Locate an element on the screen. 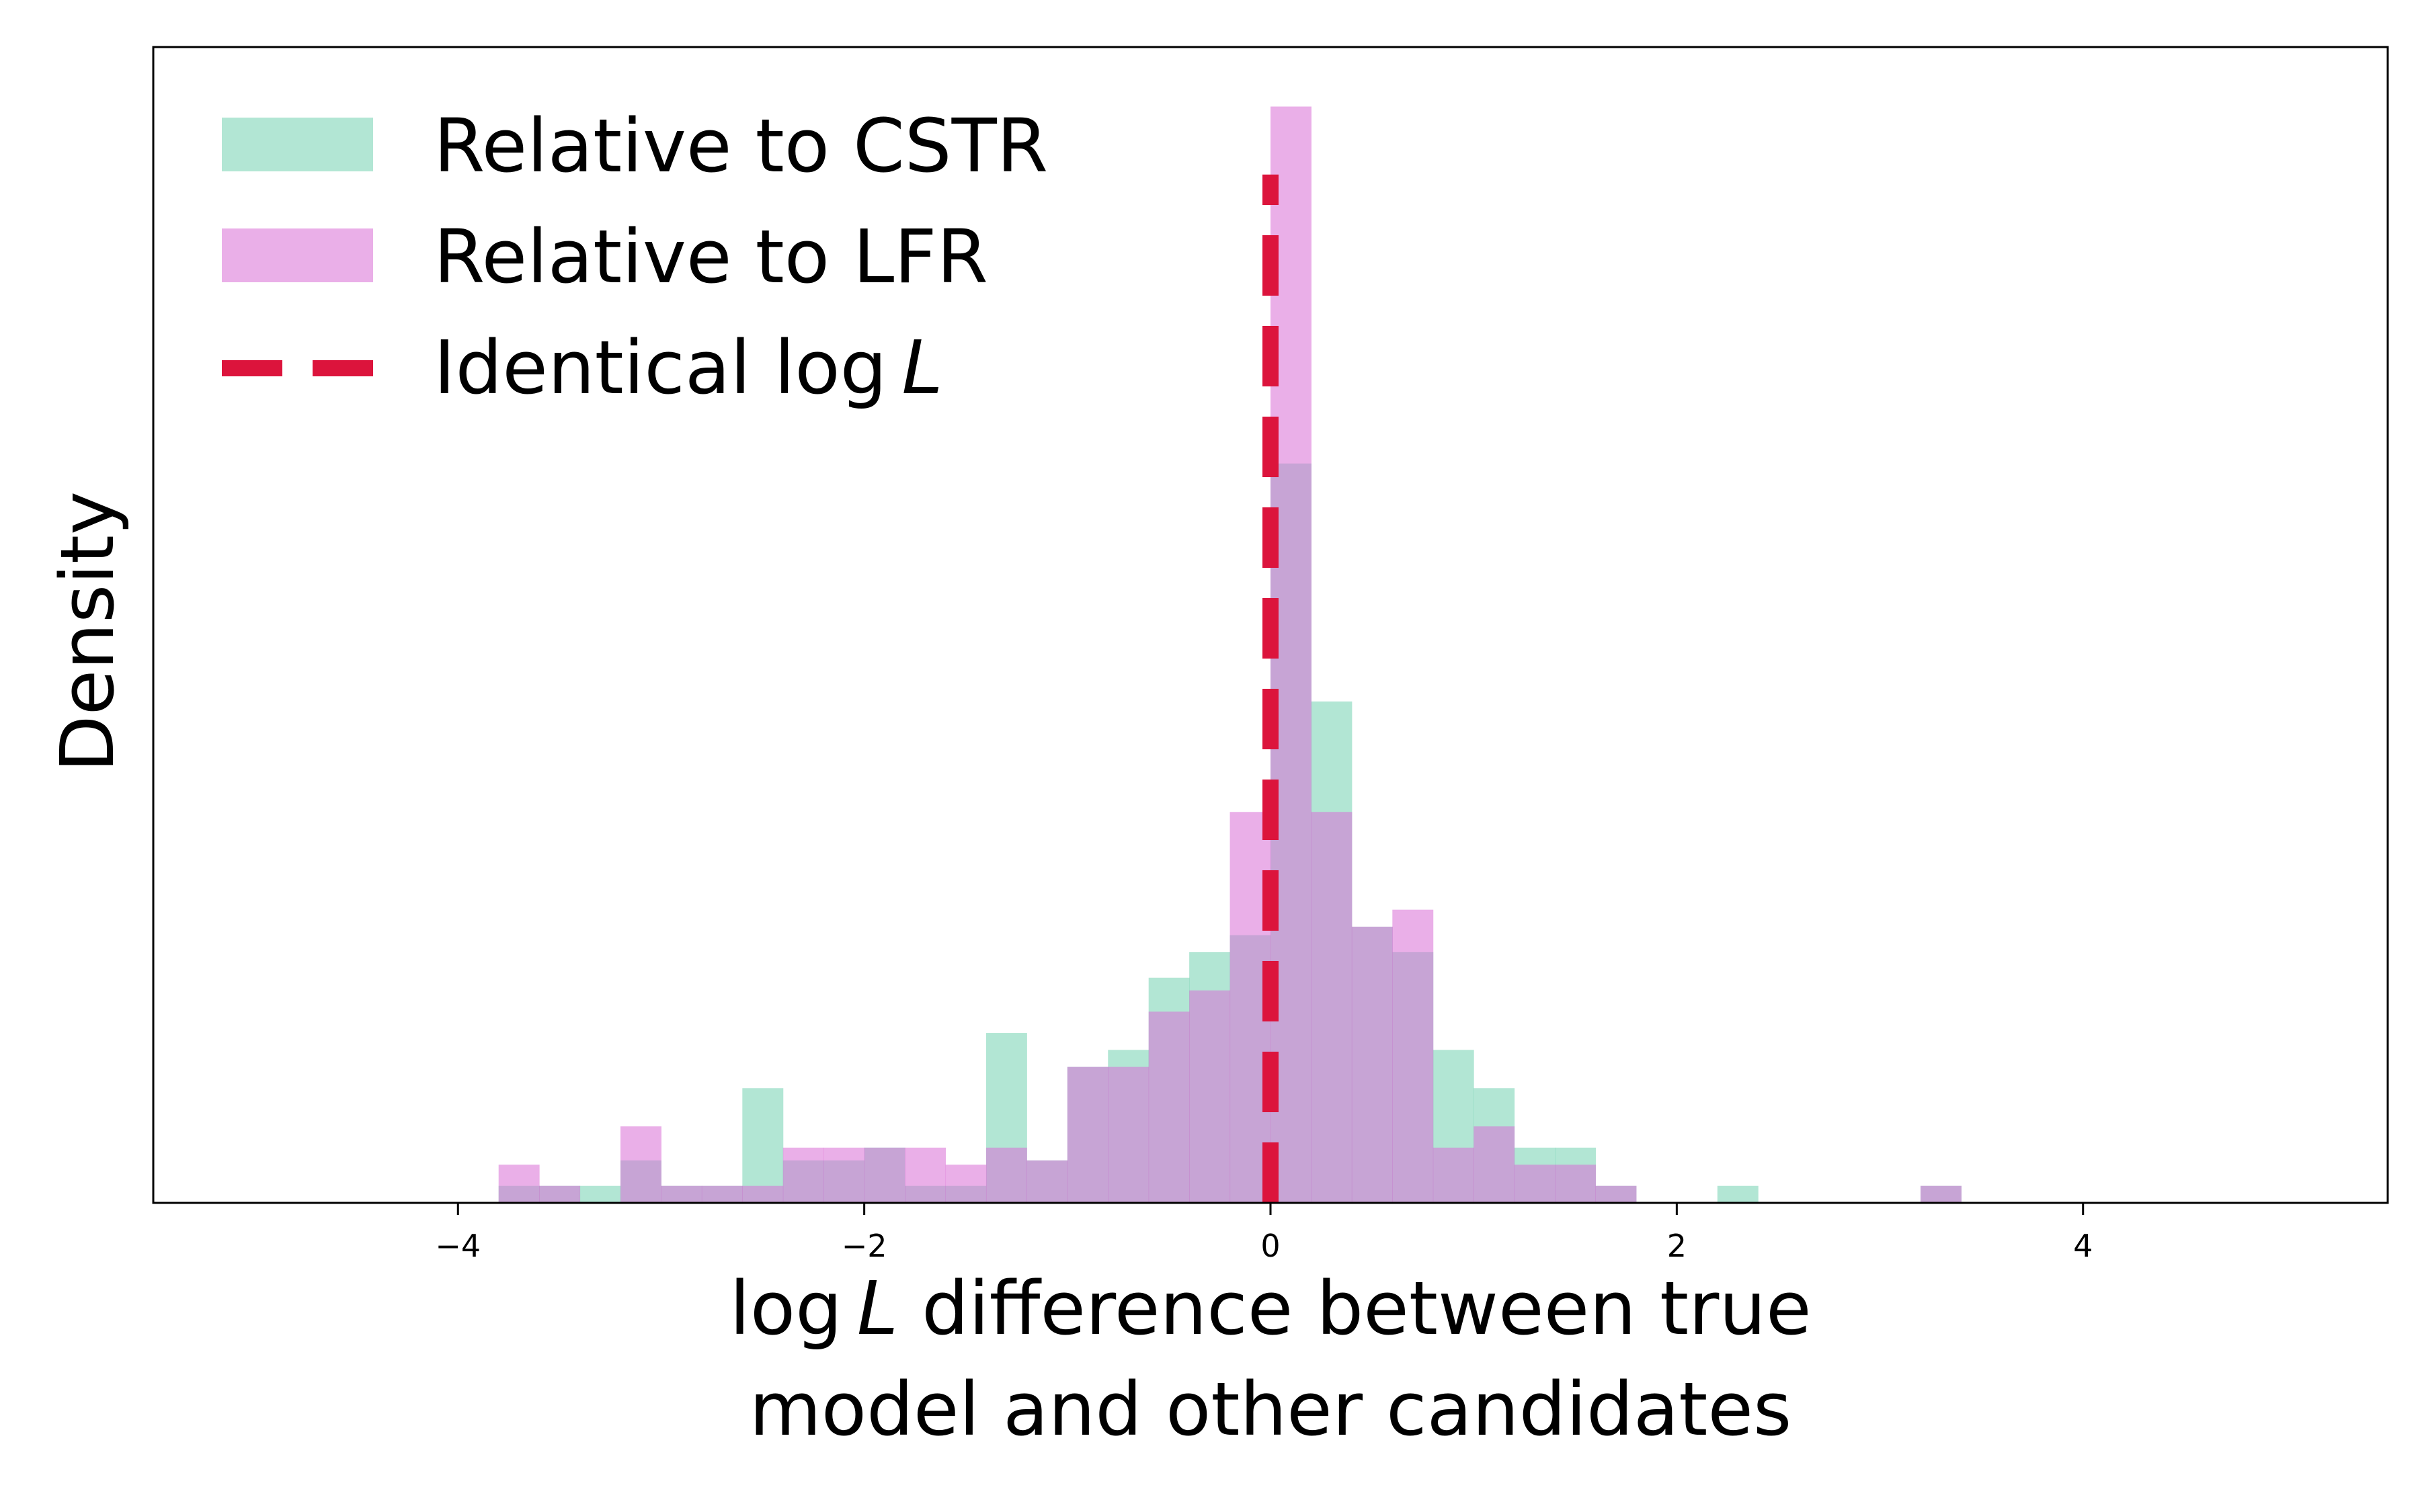 The width and height of the screenshot is (2420, 1512). legend-swatch-cstr is located at coordinates (297, 144).